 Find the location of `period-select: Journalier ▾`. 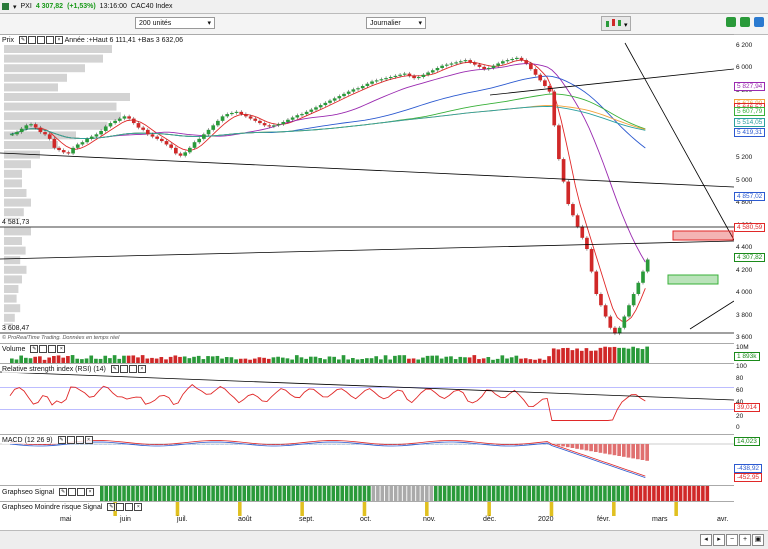

period-select: Journalier ▾ is located at coordinates (396, 23).